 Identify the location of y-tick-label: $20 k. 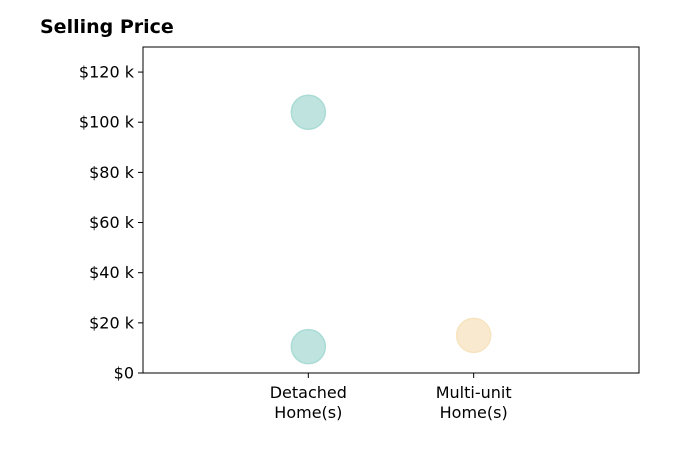
(112, 322).